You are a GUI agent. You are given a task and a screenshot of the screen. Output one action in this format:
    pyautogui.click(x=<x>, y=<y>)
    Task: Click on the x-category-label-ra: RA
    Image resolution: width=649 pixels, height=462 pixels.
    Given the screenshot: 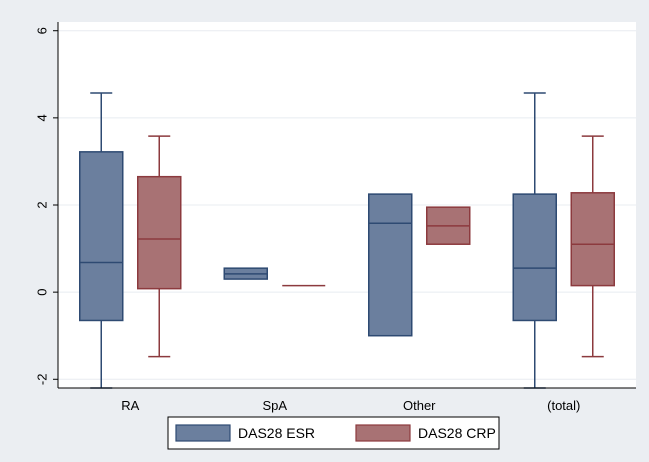 What is the action you would take?
    pyautogui.click(x=130, y=405)
    